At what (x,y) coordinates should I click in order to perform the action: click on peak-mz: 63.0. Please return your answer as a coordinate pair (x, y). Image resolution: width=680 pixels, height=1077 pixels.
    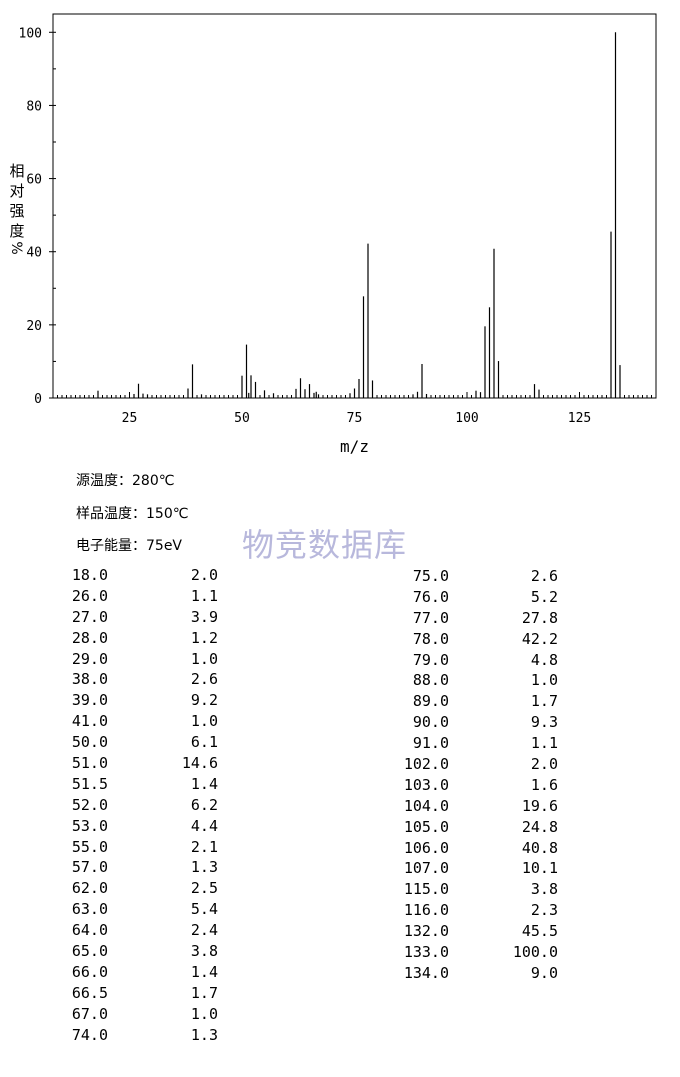
    Looking at the image, I should click on (89, 909).